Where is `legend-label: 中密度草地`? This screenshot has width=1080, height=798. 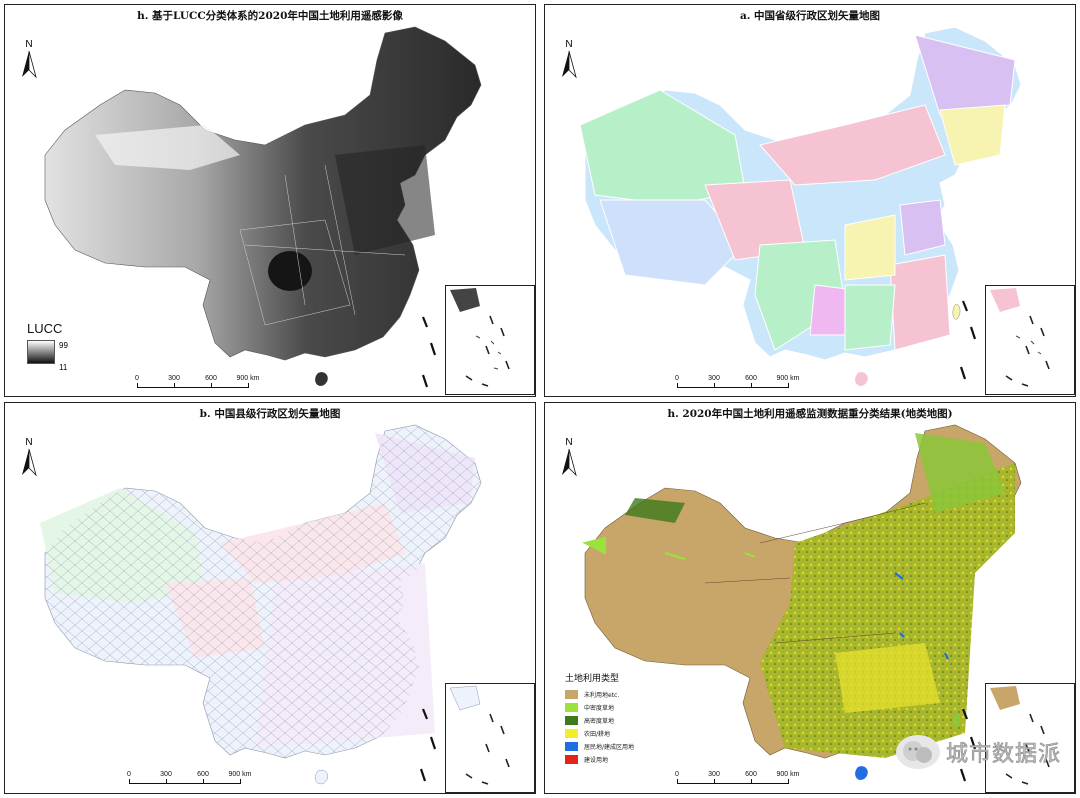 legend-label: 中密度草地 is located at coordinates (599, 708).